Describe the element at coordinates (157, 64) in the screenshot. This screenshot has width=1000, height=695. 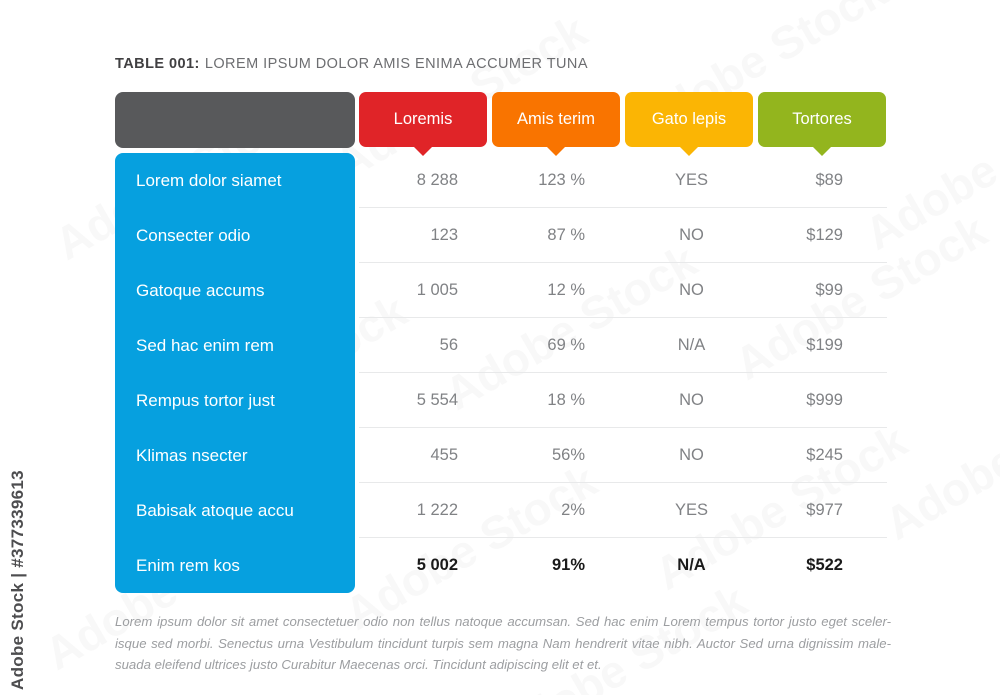
I see `table-title-prefix: TABLE 001:` at that location.